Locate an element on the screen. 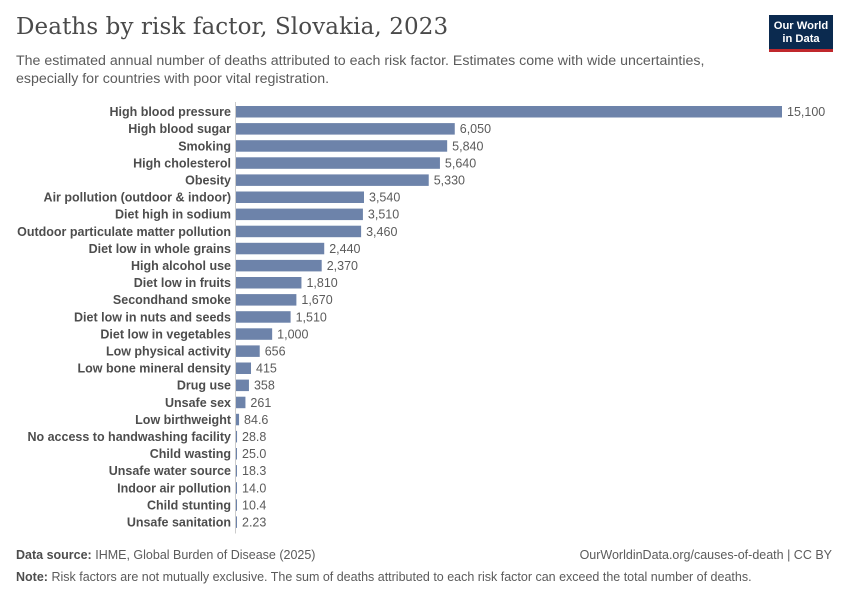  value-label: 25.0 is located at coordinates (254, 454).